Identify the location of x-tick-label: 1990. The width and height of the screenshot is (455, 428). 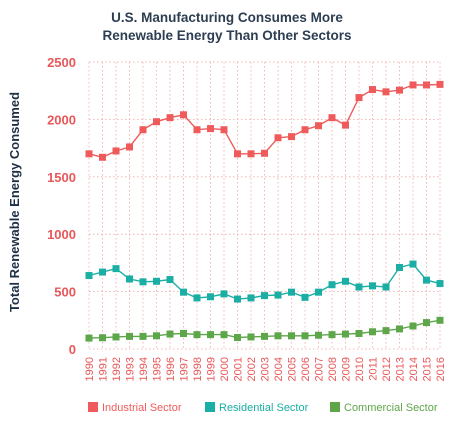
(90, 369).